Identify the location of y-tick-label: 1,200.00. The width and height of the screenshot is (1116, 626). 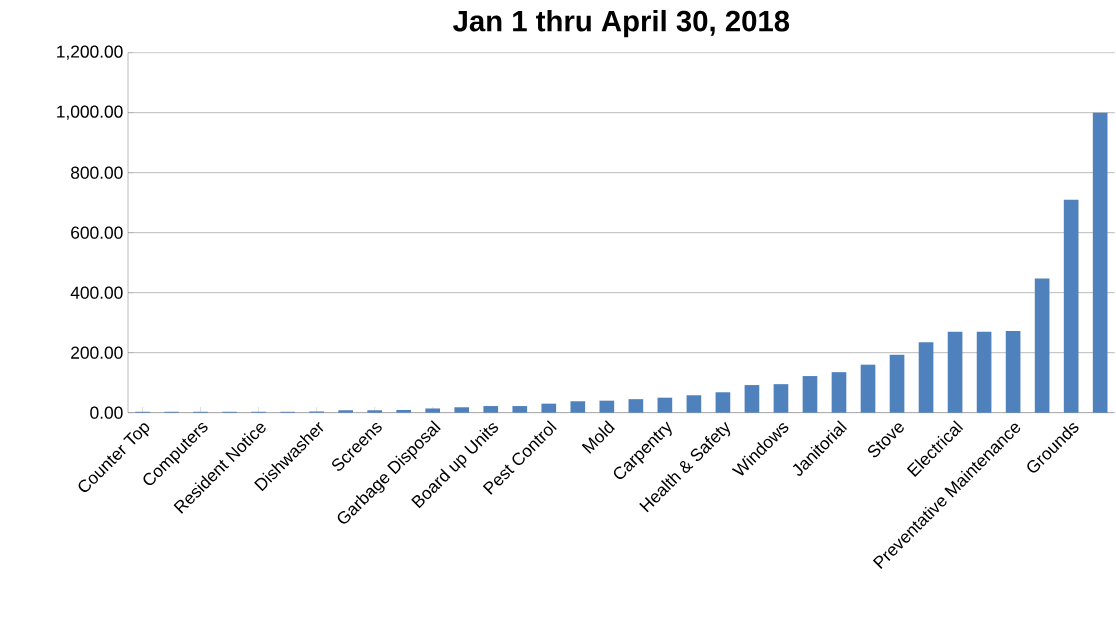
(90, 52).